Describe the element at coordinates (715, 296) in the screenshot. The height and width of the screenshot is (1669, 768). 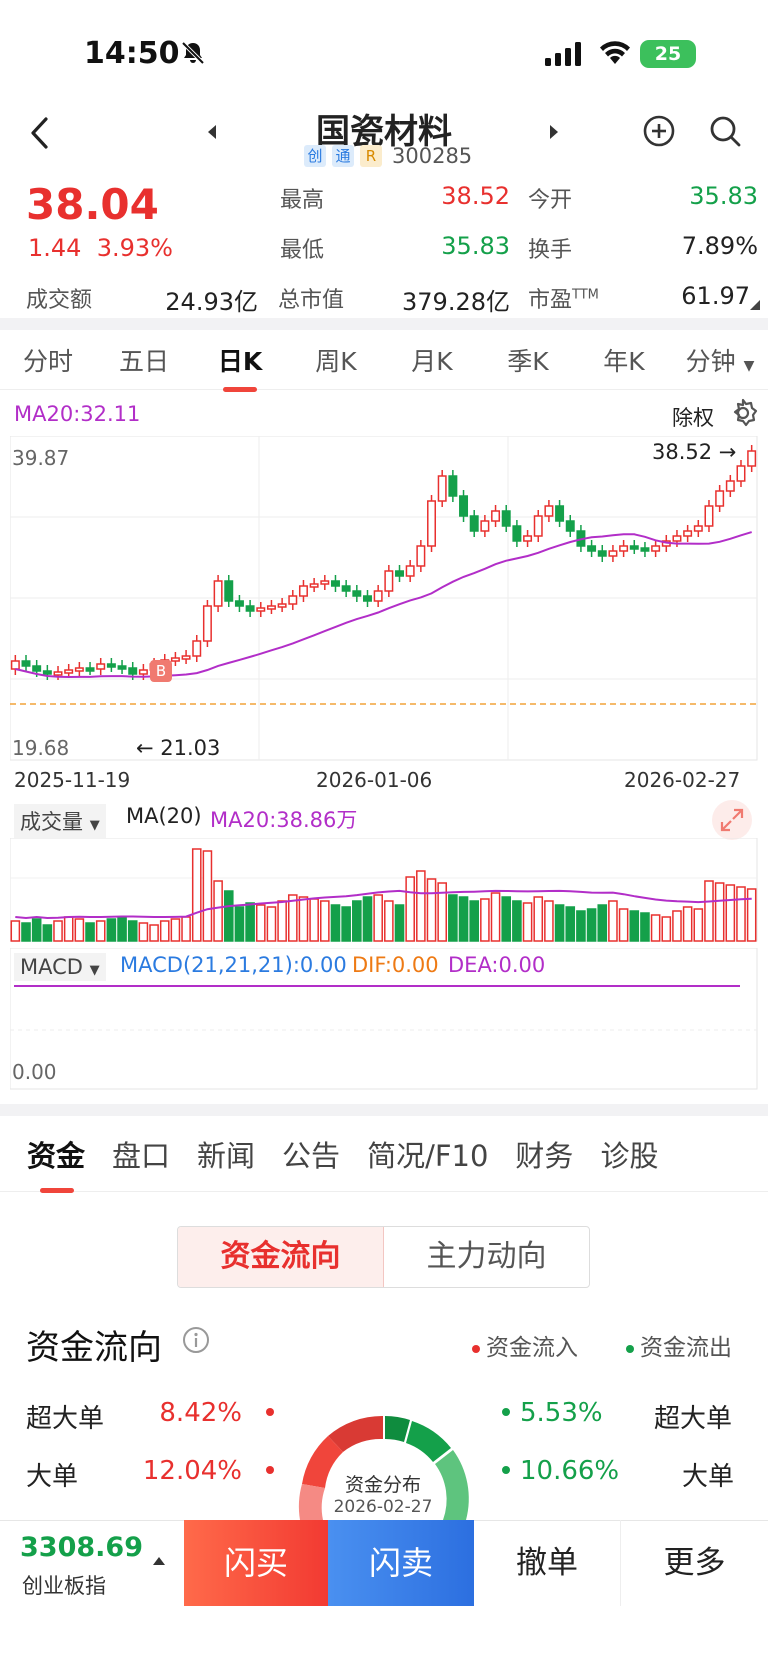
I see `pe-value: 61.97` at that location.